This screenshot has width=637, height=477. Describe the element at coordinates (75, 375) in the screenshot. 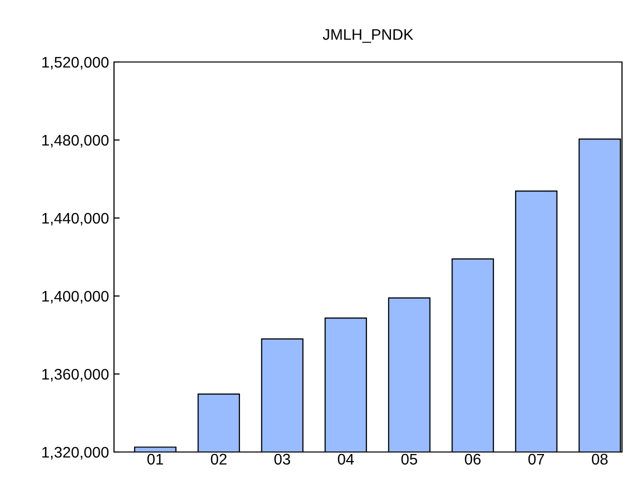

I see `y-tick-label: 1,360,000` at that location.